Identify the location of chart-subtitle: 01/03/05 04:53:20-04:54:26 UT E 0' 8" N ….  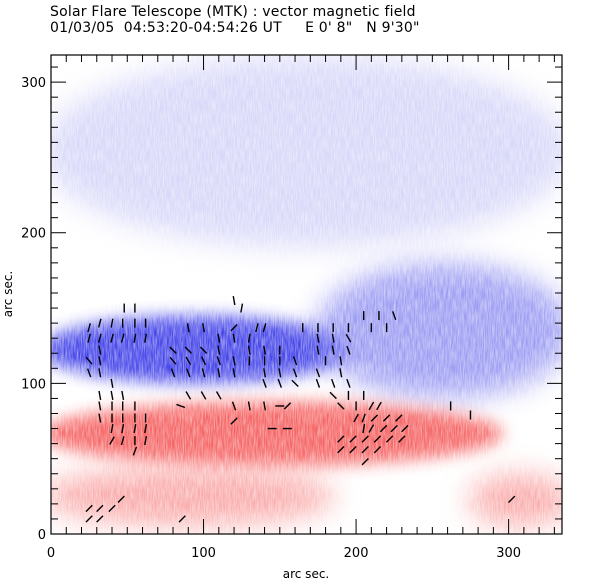
(235, 28).